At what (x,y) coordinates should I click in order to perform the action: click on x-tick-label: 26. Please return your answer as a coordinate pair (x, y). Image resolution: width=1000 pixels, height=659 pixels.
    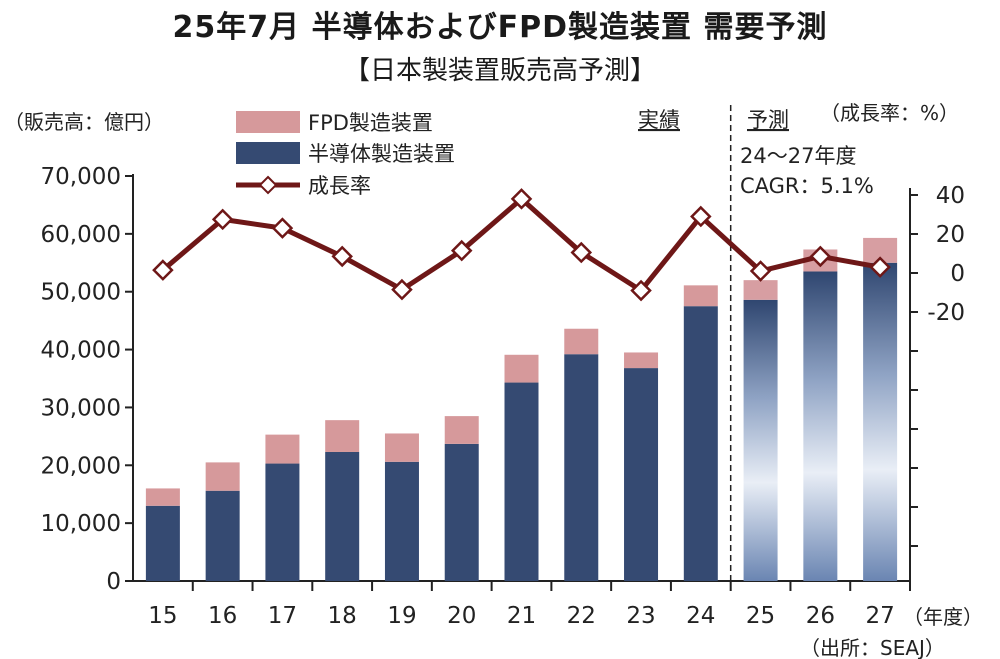
    Looking at the image, I should click on (820, 616).